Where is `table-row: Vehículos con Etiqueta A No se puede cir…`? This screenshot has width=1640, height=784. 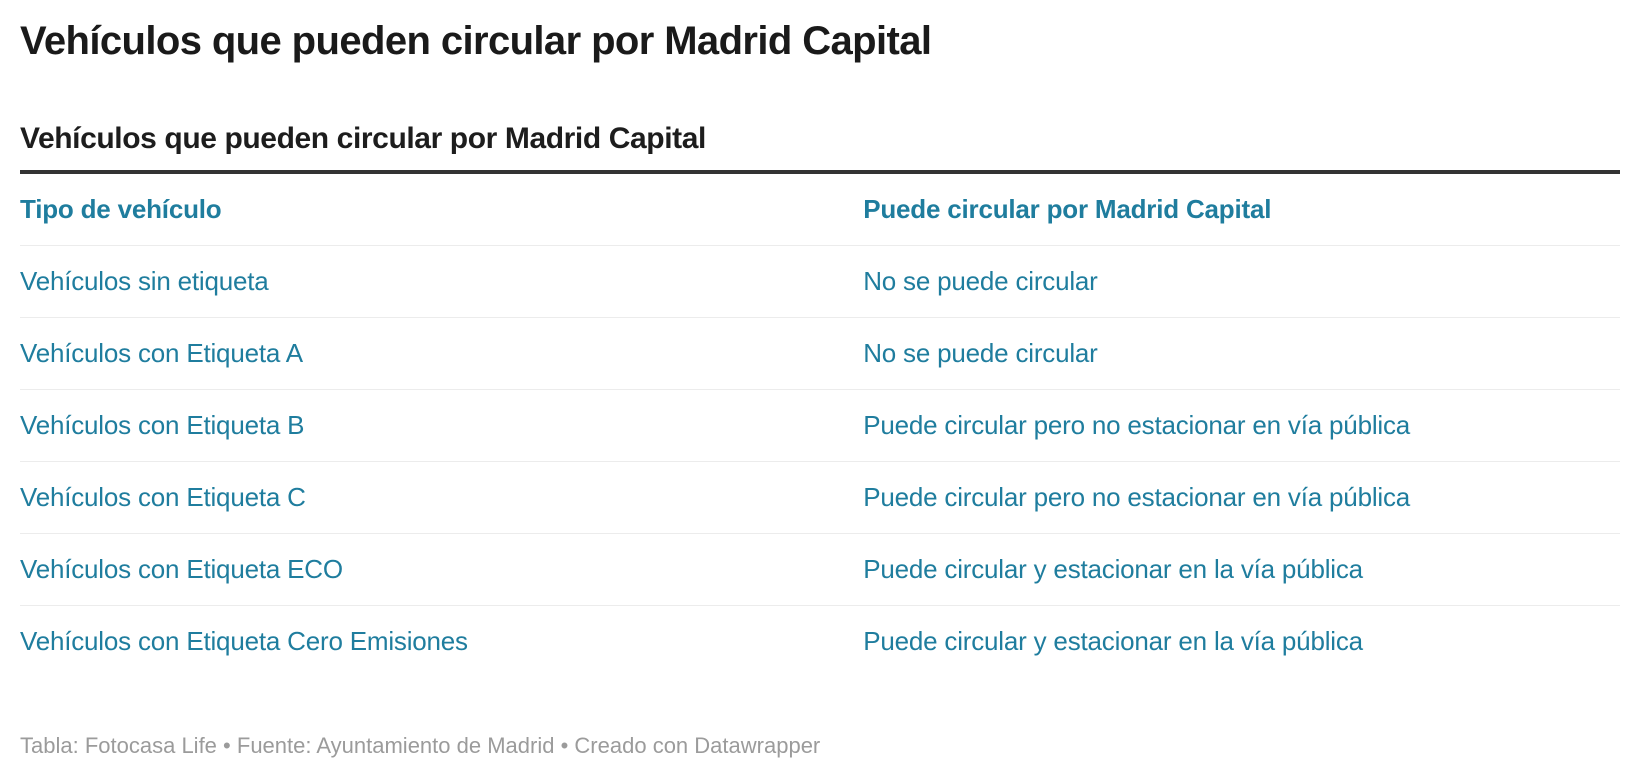 table-row: Vehículos con Etiqueta A No se puede cir… is located at coordinates (820, 353).